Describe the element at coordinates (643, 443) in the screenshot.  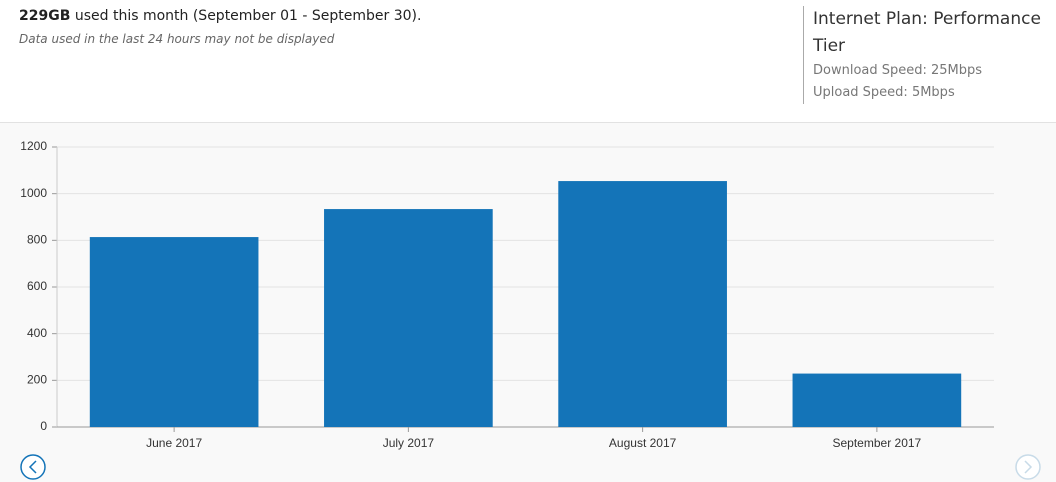
I see `x-tick-label: August 2017` at that location.